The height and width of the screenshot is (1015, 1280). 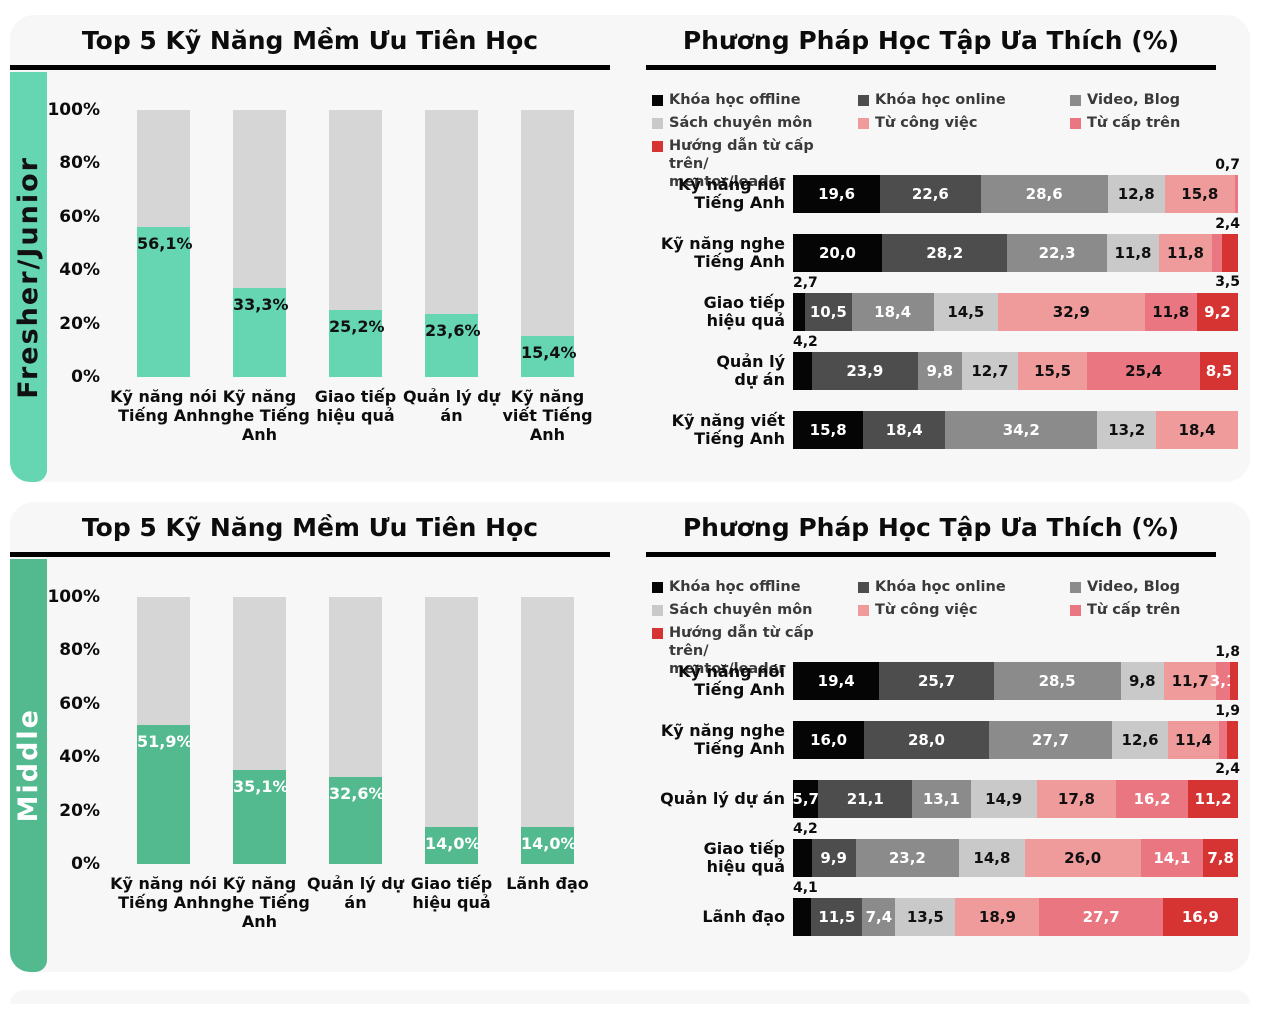 I want to click on legend-item: Khóa học offline, so click(x=755, y=100).